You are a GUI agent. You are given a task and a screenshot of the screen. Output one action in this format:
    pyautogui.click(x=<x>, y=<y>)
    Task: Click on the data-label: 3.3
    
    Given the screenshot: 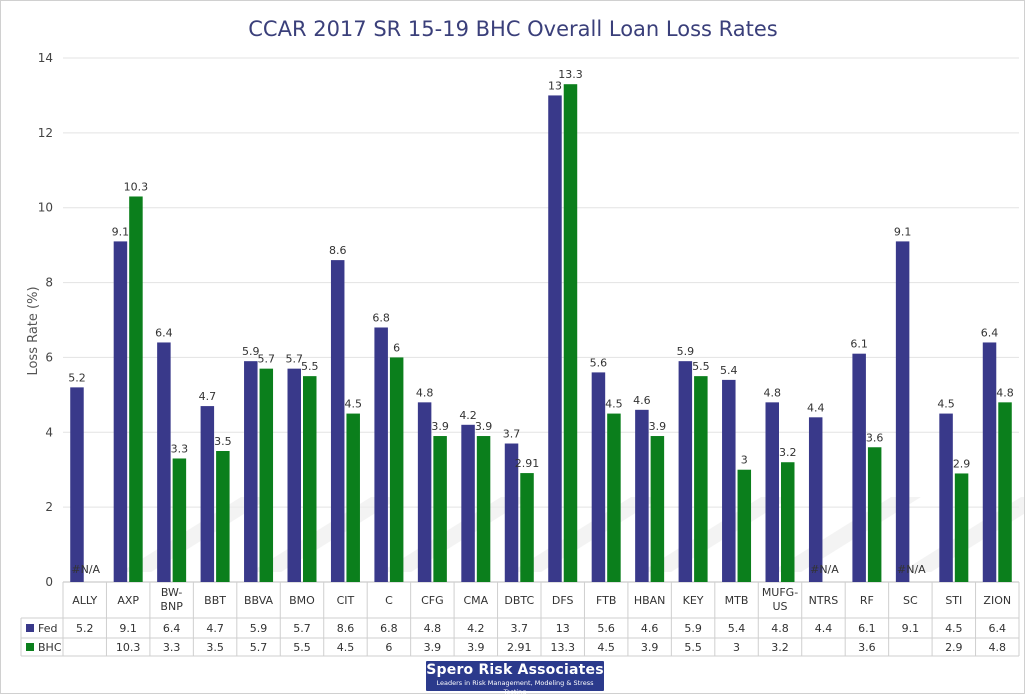 What is the action you would take?
    pyautogui.click(x=180, y=448)
    